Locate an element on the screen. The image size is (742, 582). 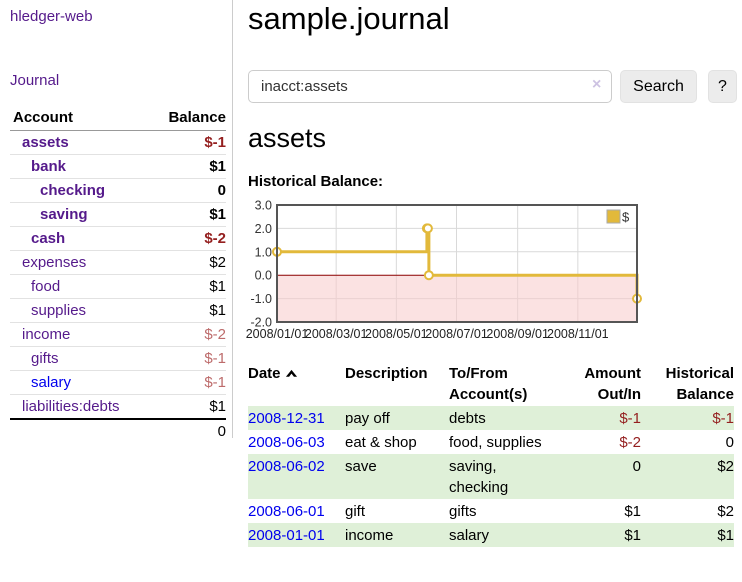
date-column-header: Date is located at coordinates (296, 384).